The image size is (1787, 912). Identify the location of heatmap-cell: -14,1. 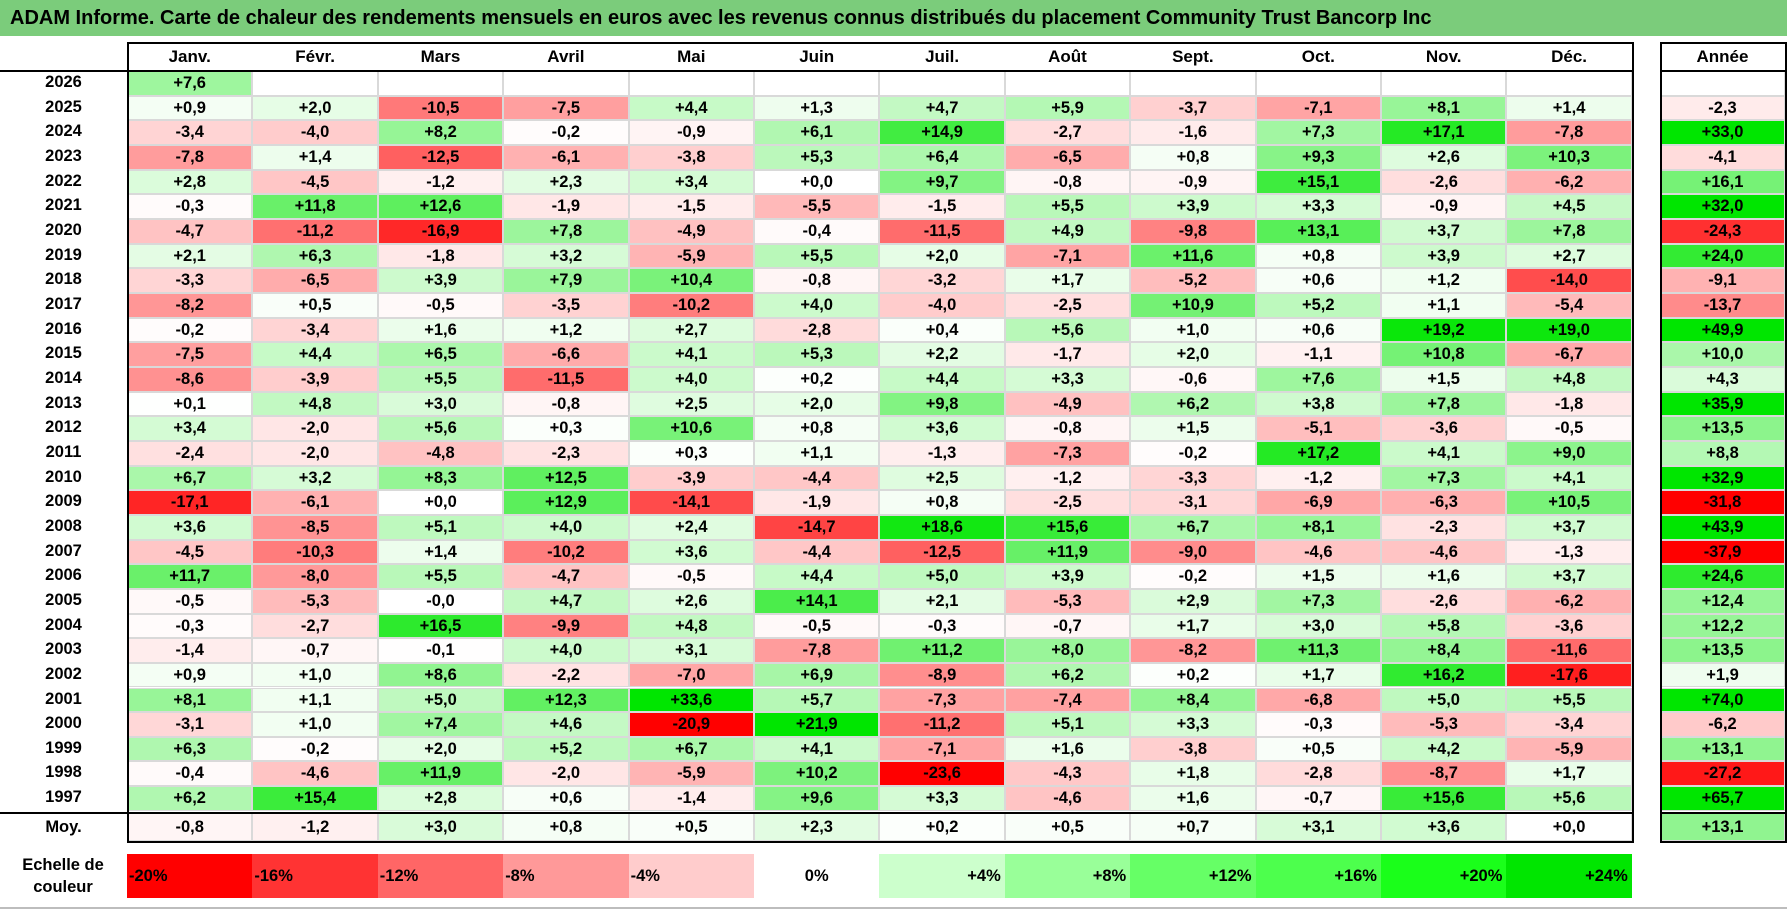
(691, 502).